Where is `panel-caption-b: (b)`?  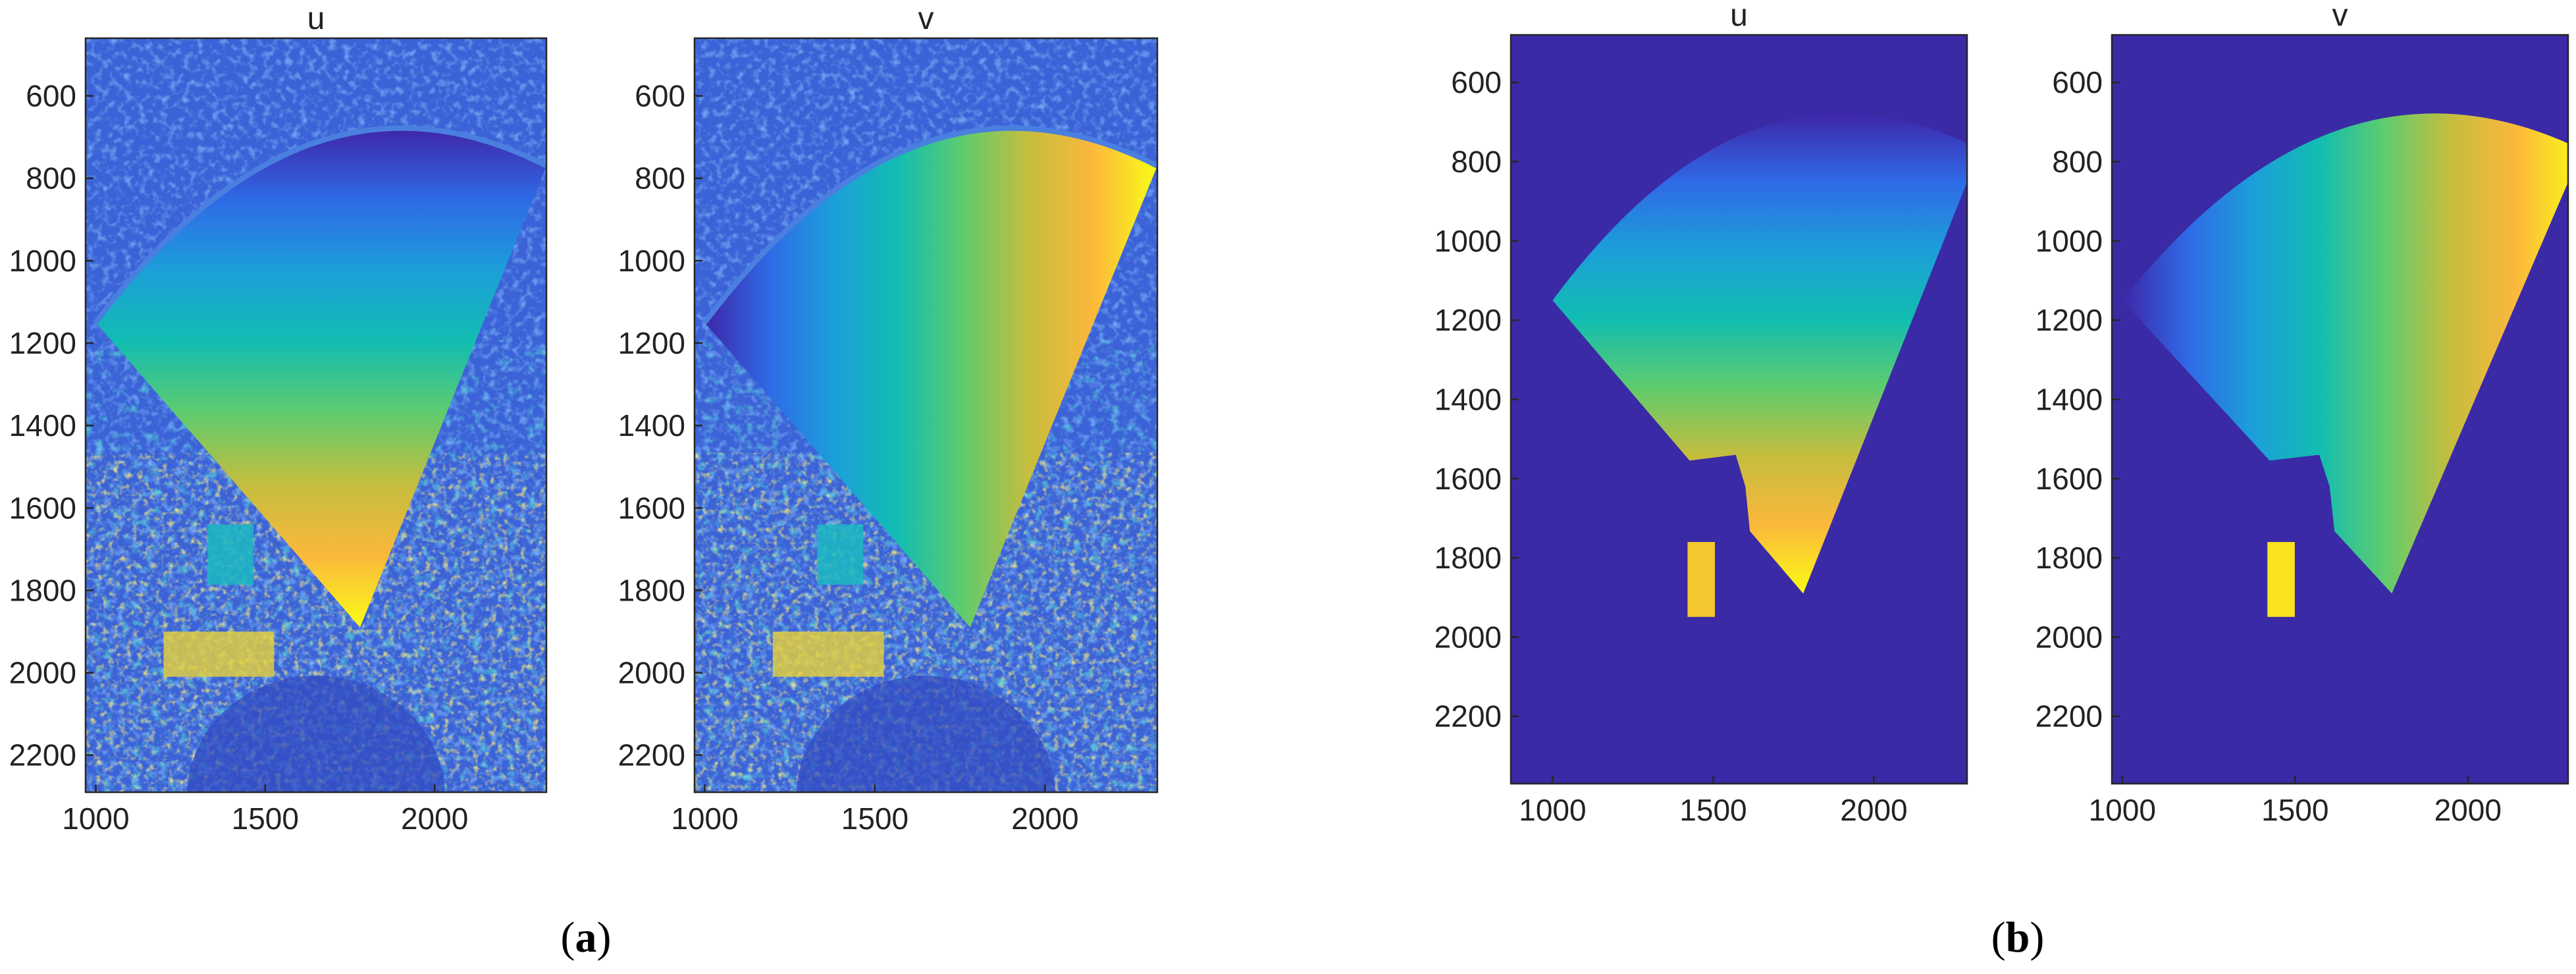
panel-caption-b: (b) is located at coordinates (2018, 937).